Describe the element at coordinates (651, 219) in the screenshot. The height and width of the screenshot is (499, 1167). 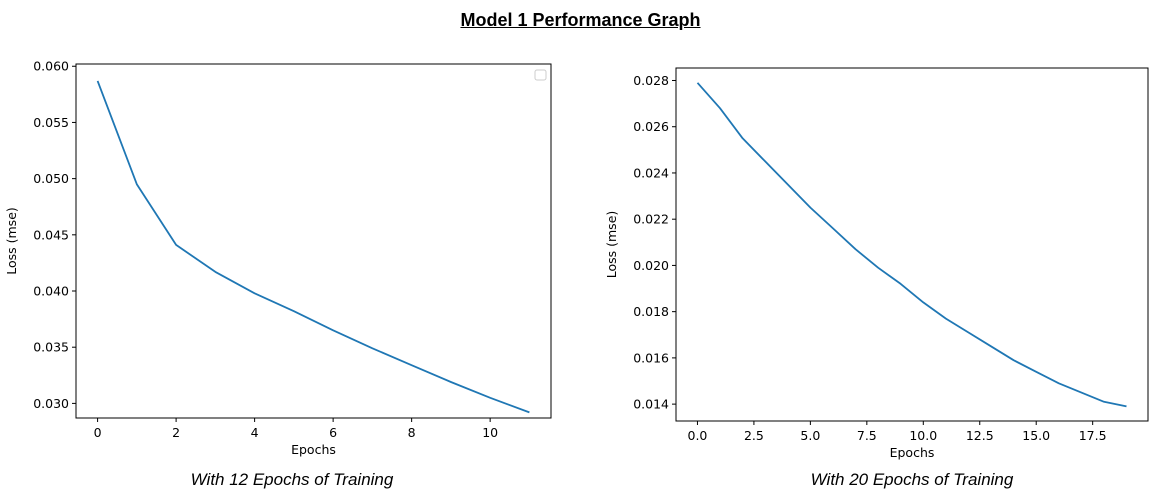
I see `y-tick-label: 0.022` at that location.